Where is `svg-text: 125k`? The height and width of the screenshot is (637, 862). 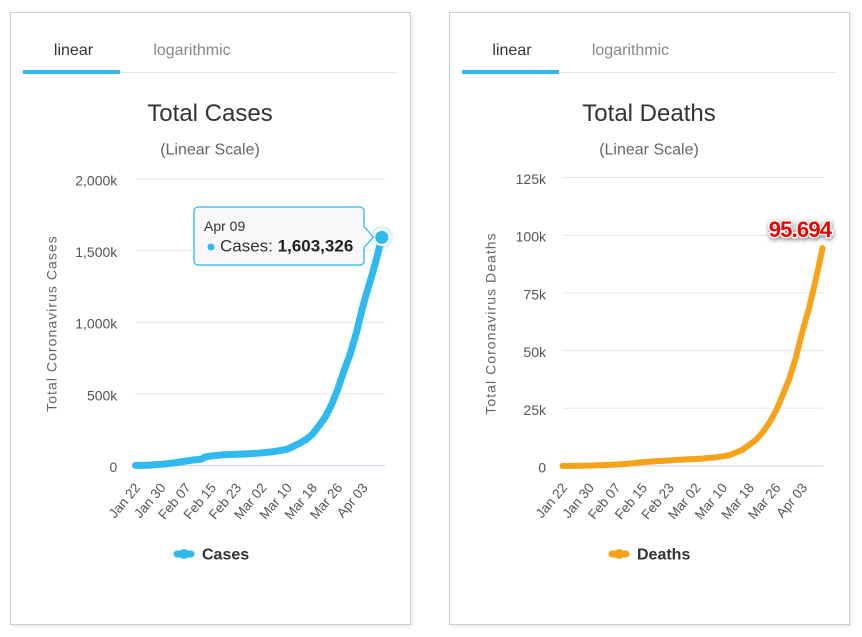 svg-text: 125k is located at coordinates (530, 179).